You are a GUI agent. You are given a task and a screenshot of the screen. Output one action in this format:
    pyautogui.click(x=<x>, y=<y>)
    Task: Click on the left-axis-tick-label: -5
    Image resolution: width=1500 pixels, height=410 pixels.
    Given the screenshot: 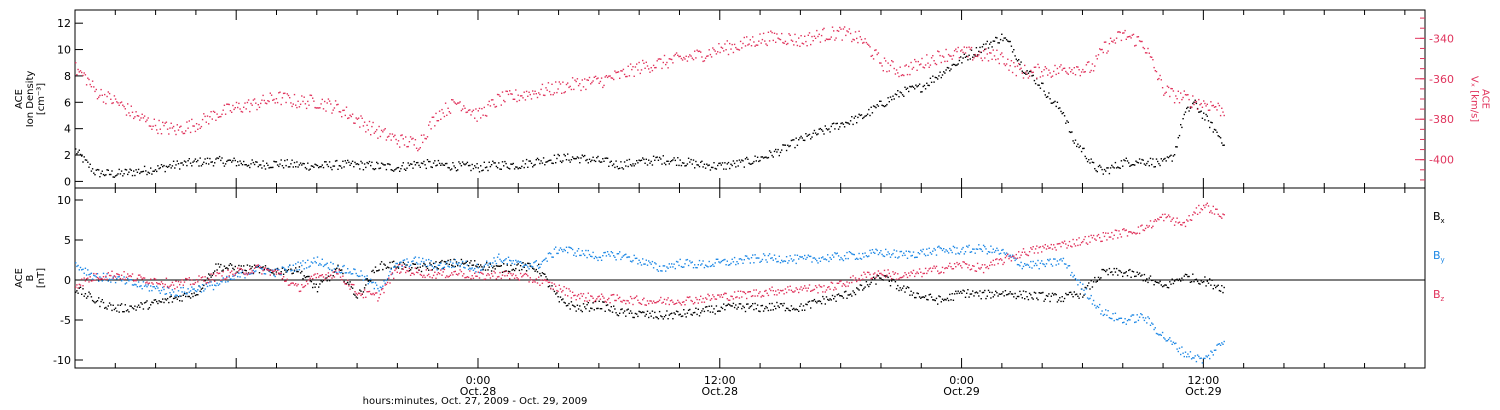 What is the action you would take?
    pyautogui.click(x=65, y=320)
    